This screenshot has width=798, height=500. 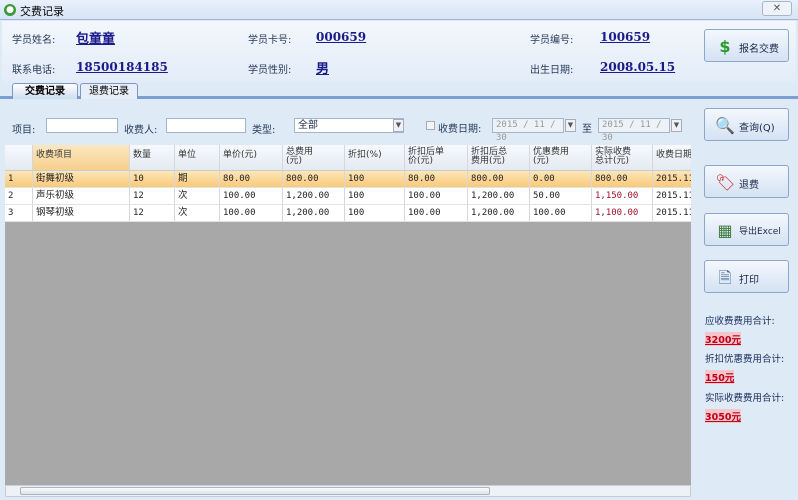 What do you see at coordinates (81, 157) in the screenshot?
I see `column-header: 收费项目` at bounding box center [81, 157].